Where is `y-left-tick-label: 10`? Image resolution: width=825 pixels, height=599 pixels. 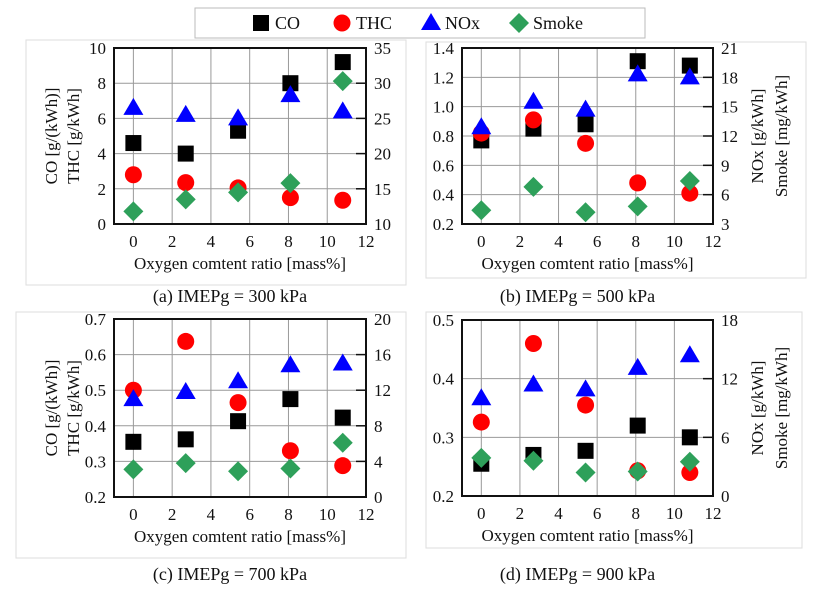 y-left-tick-label: 10 is located at coordinates (97, 48).